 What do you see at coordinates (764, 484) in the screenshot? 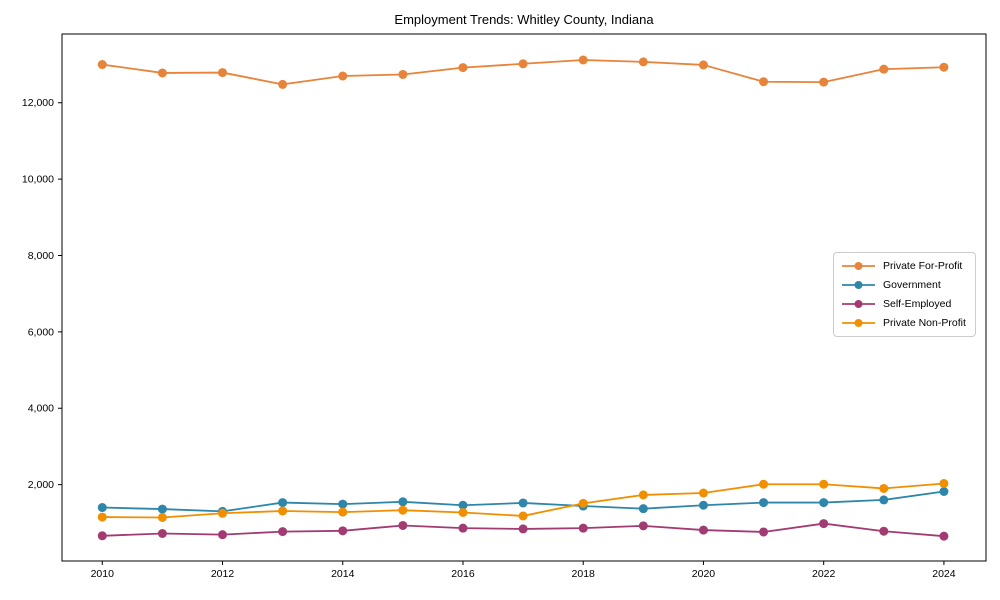
I see `data-point-private-non-profit-2021` at bounding box center [764, 484].